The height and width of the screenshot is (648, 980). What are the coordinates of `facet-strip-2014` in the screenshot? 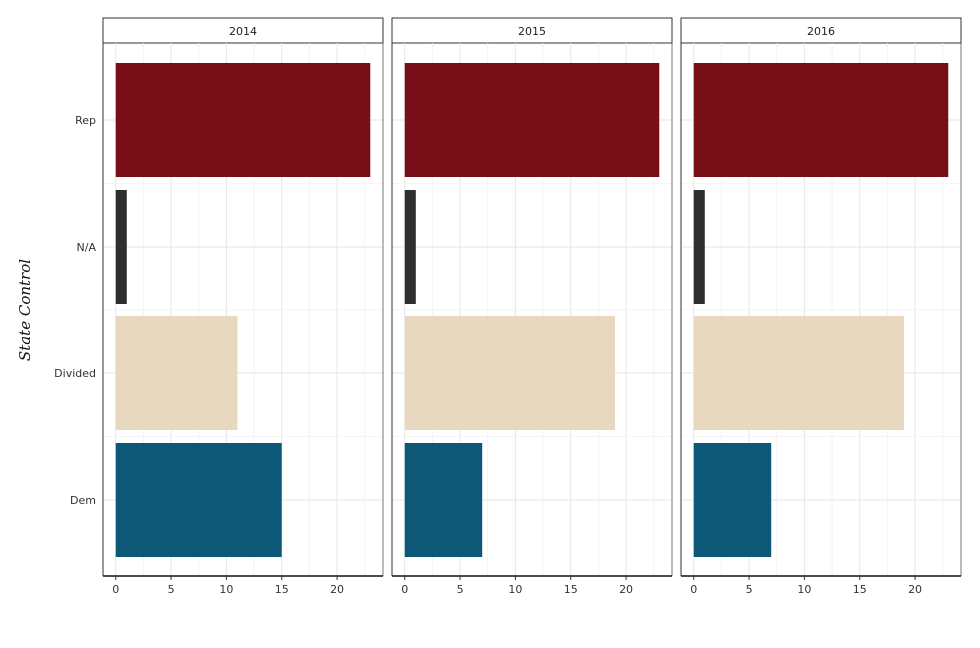 It's located at (243, 30).